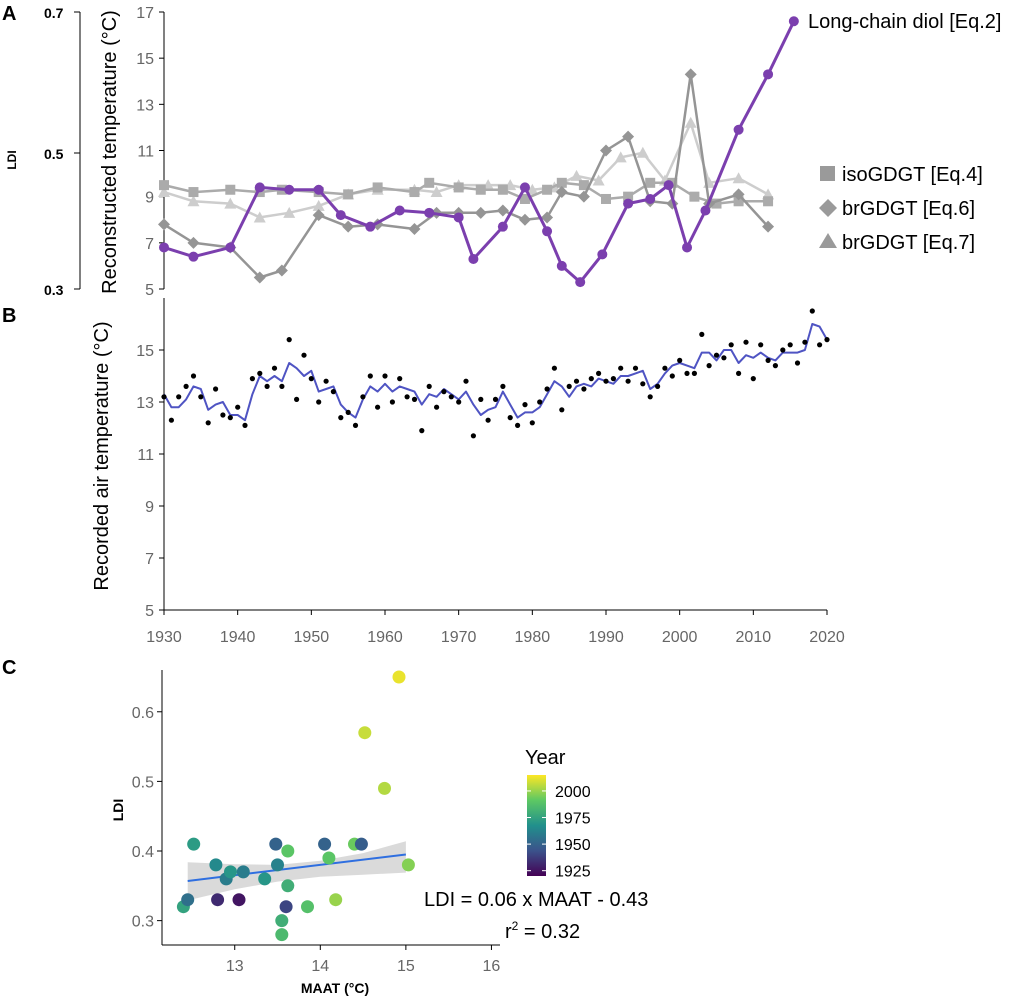  I want to click on panel-b-y-tick-label: 13, so click(145, 403).